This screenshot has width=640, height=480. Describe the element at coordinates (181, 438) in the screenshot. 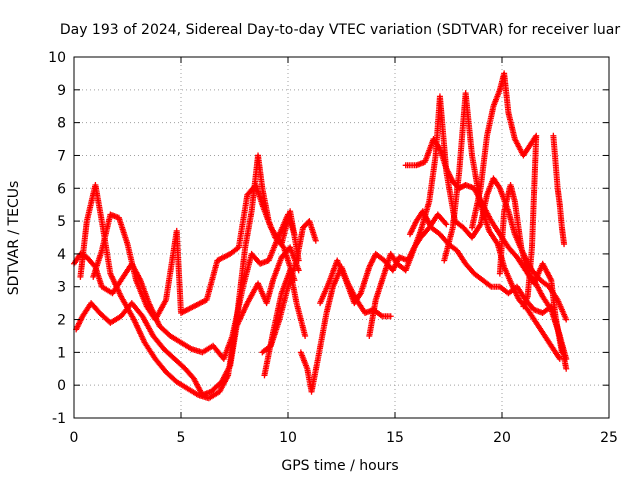

I see `x-tick-label: 5` at that location.